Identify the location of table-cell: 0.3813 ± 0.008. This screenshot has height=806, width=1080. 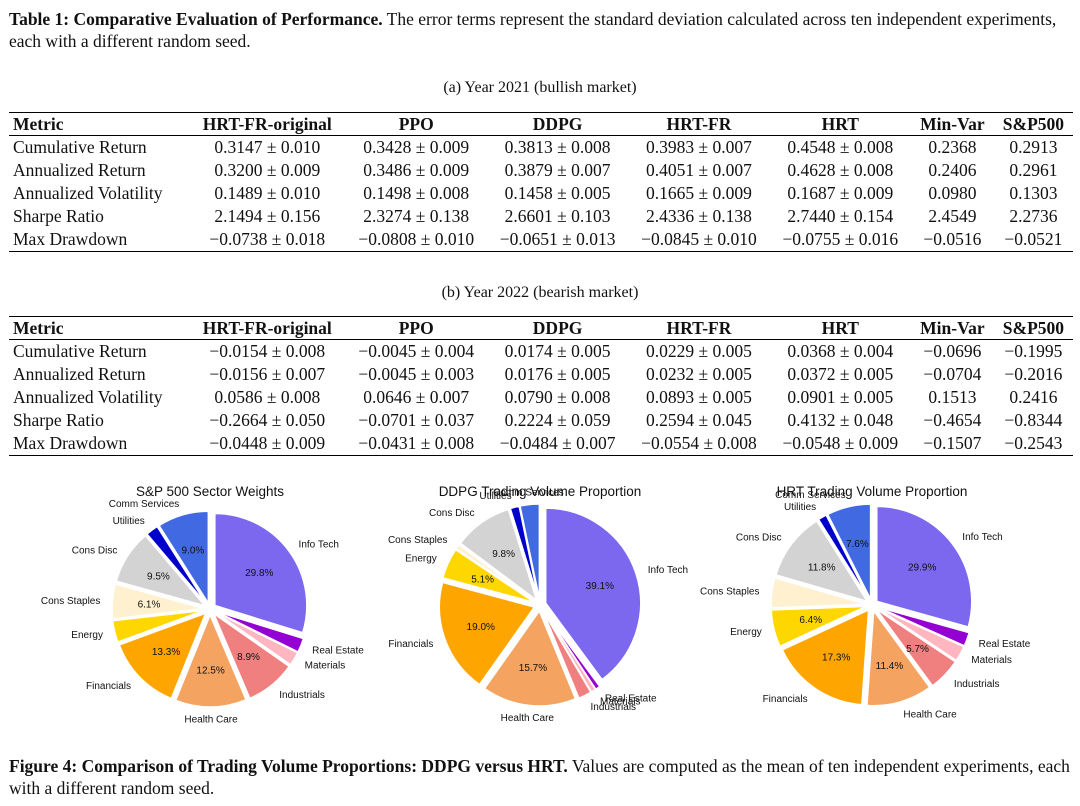
(557, 147).